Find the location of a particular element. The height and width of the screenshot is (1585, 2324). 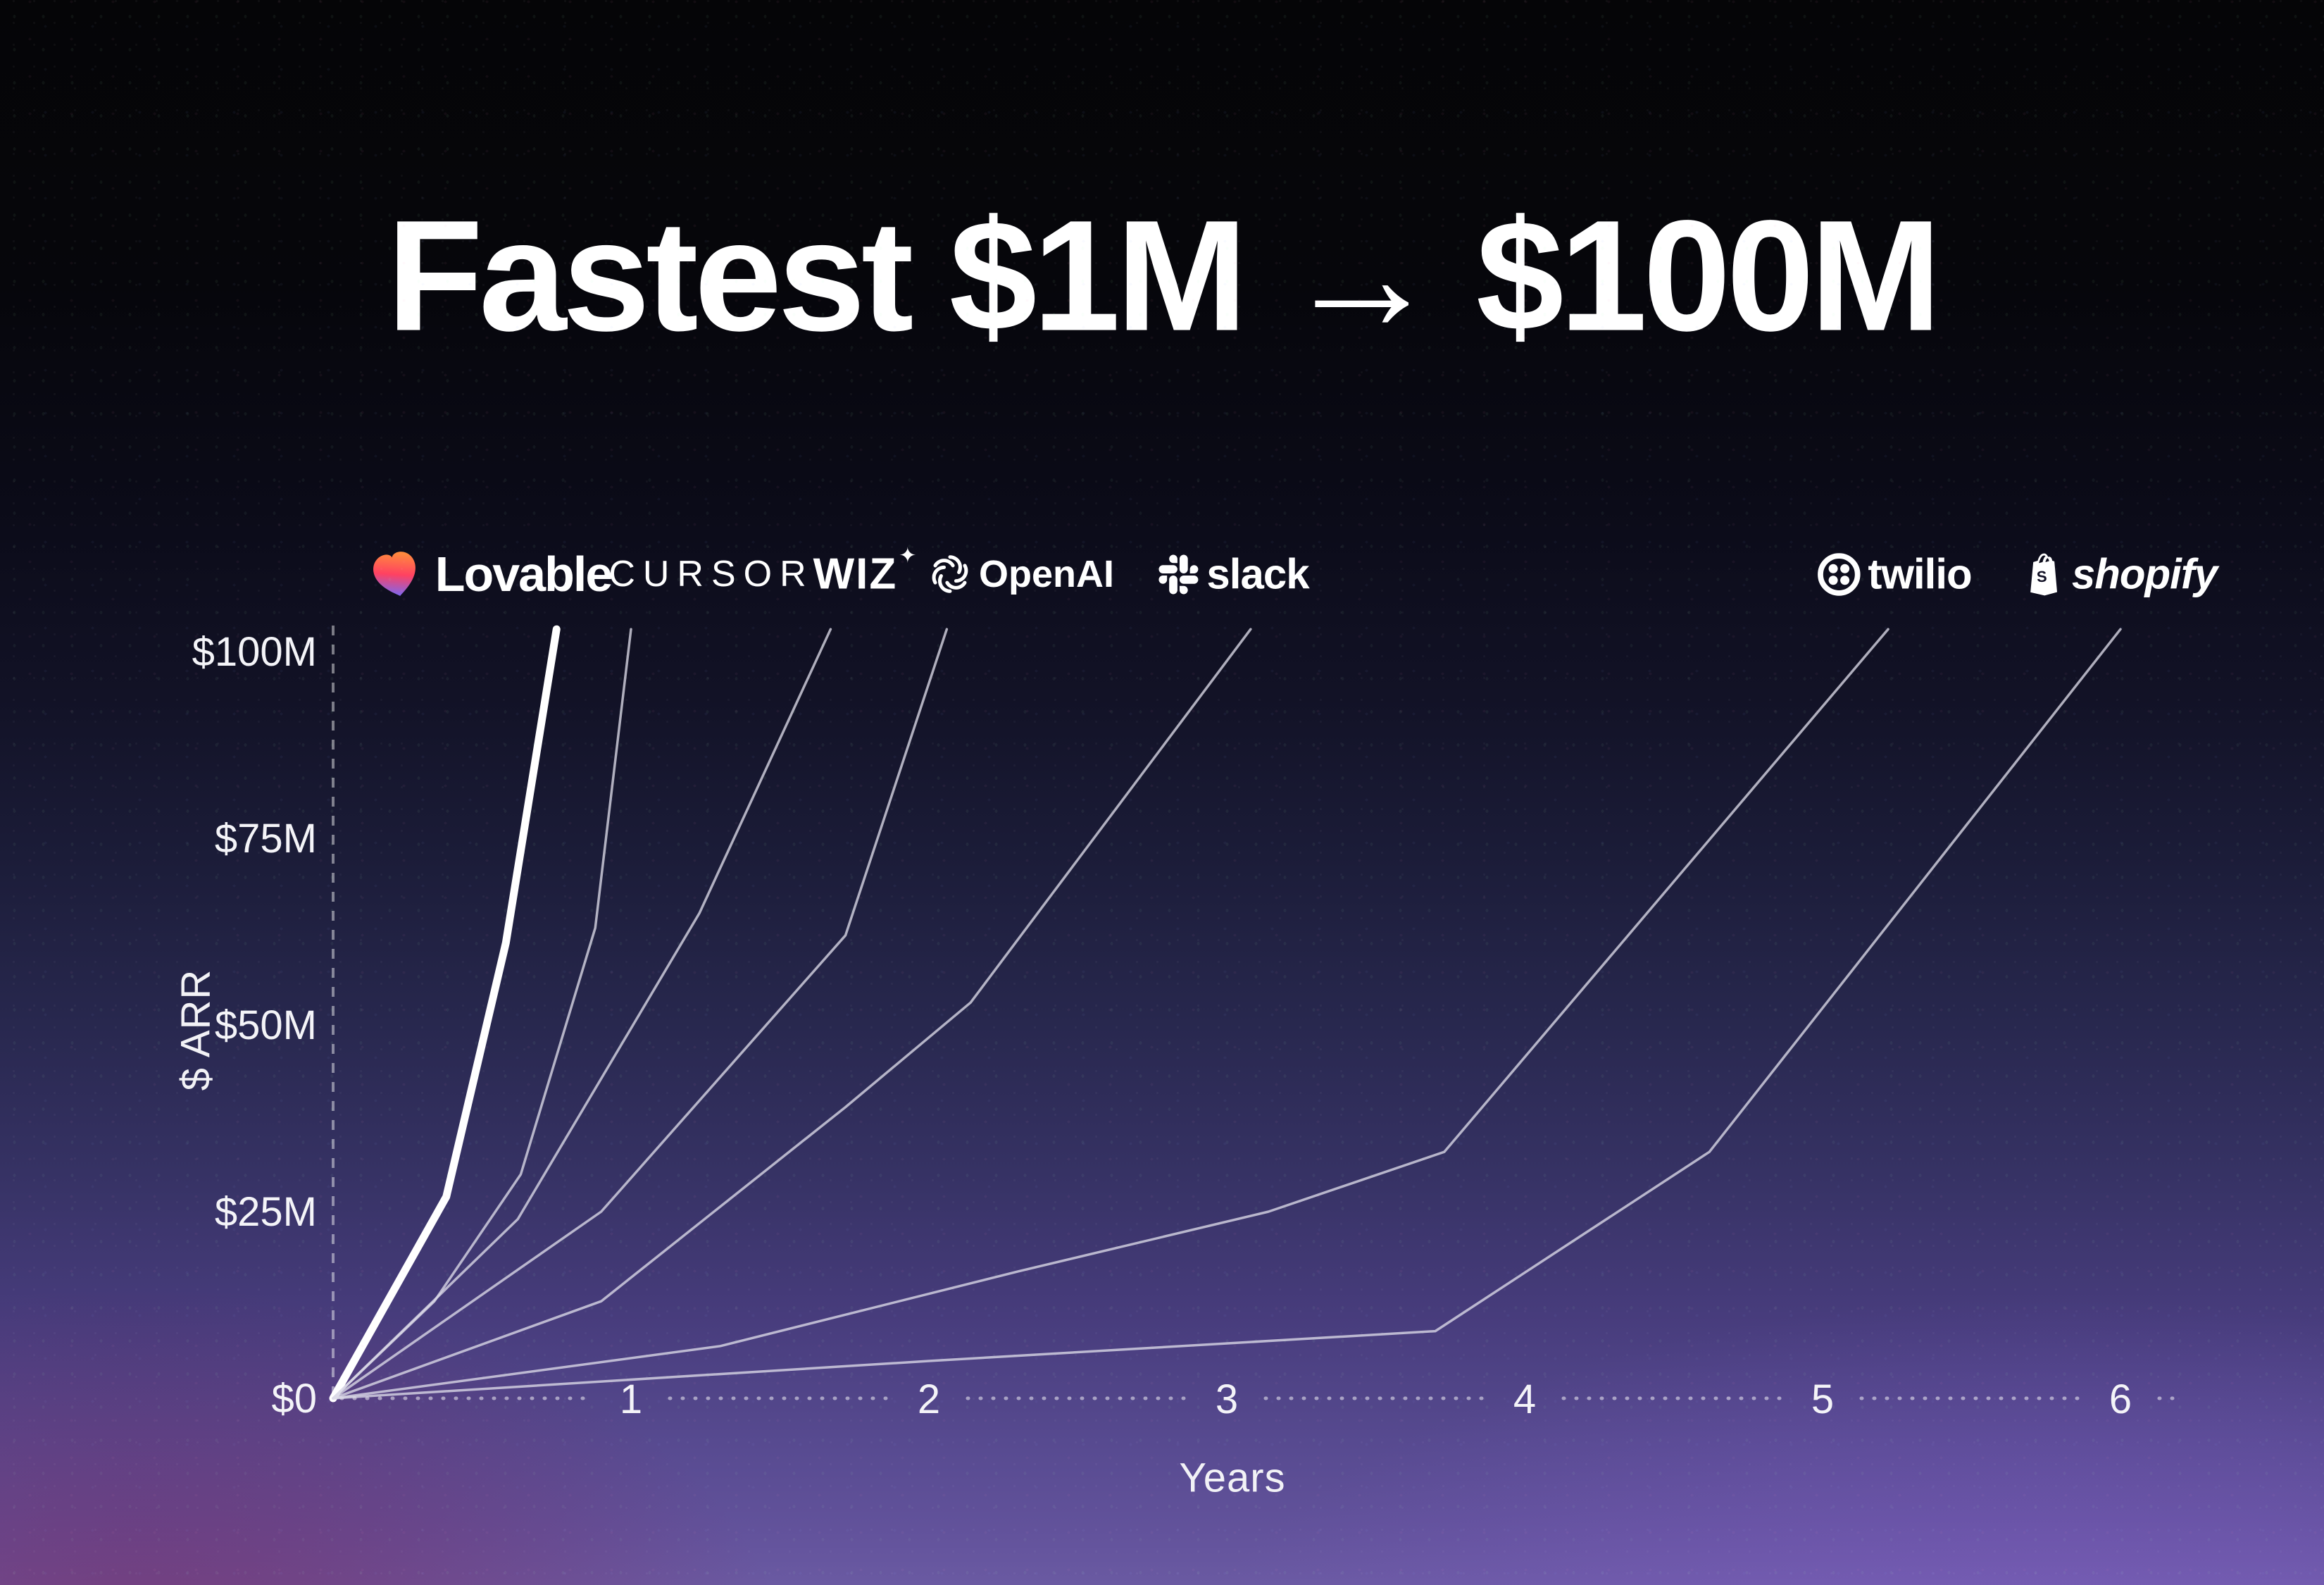

growth-line-lovable is located at coordinates (445, 1014).